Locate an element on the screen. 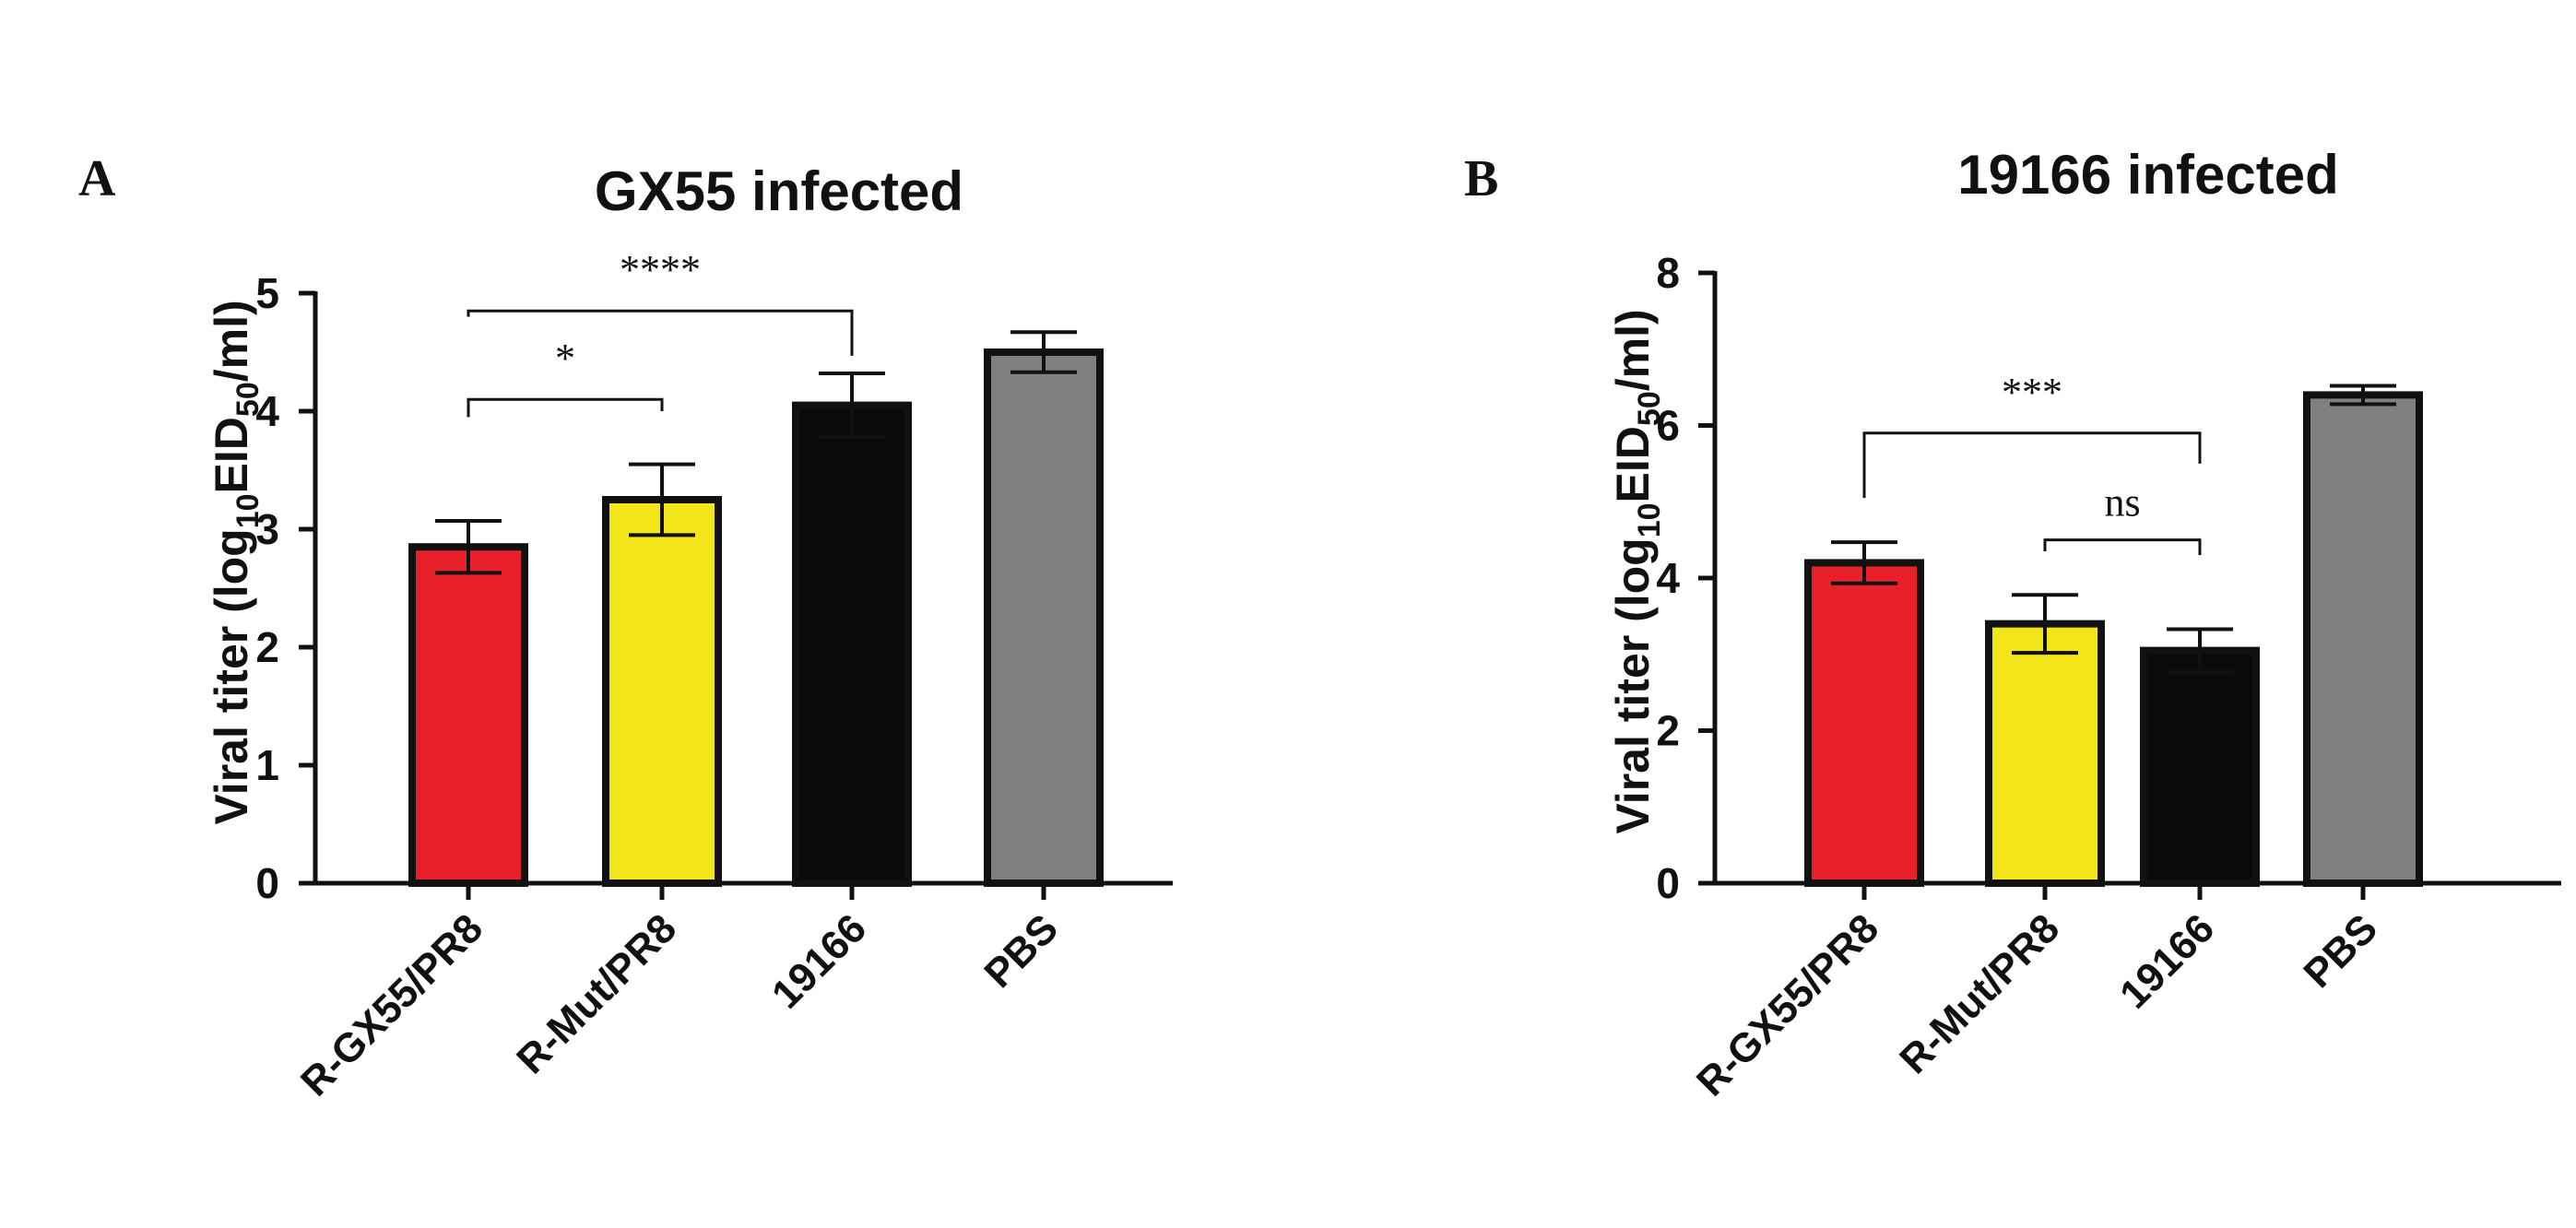 The height and width of the screenshot is (1228, 2576). panel-a-sig-label-1: * is located at coordinates (565, 358).